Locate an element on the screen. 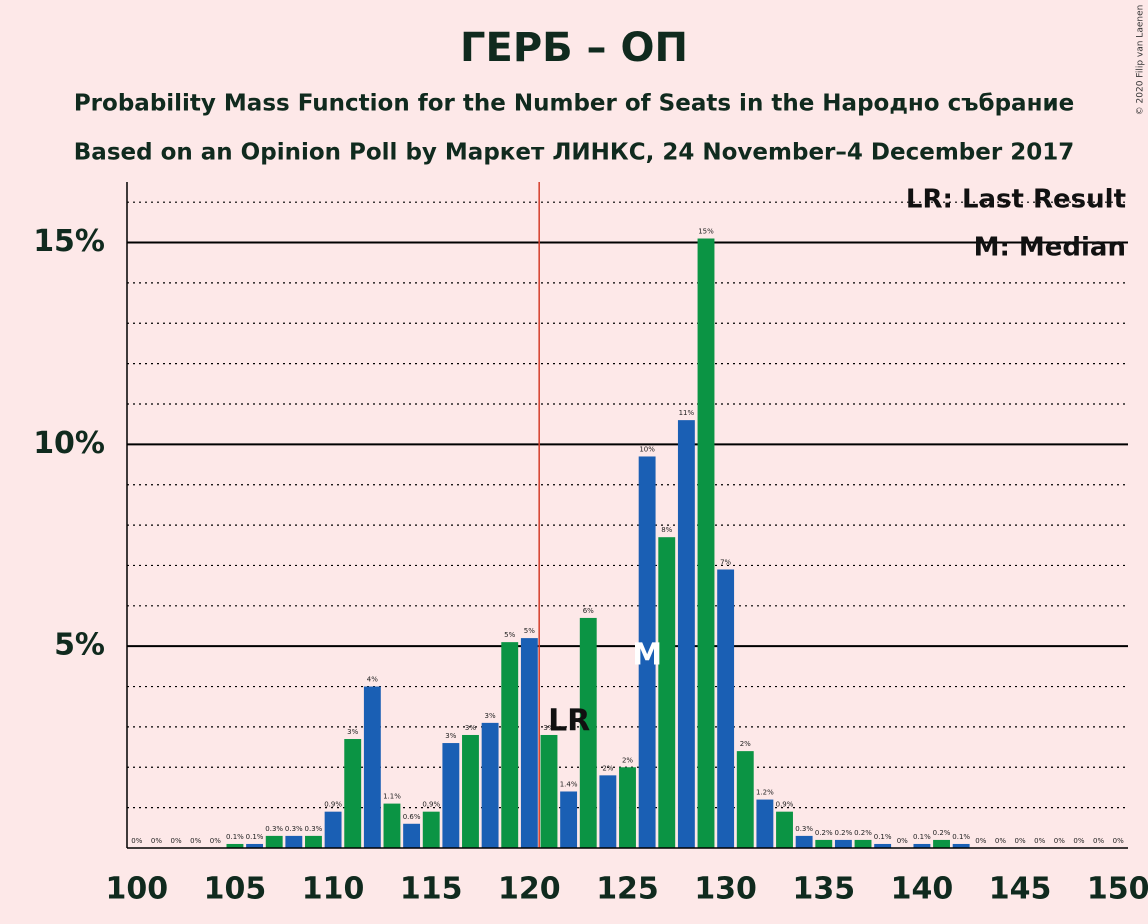 Image resolution: width=1148 pixels, height=924 pixels. x-tick-label: 140 is located at coordinates (922, 889).